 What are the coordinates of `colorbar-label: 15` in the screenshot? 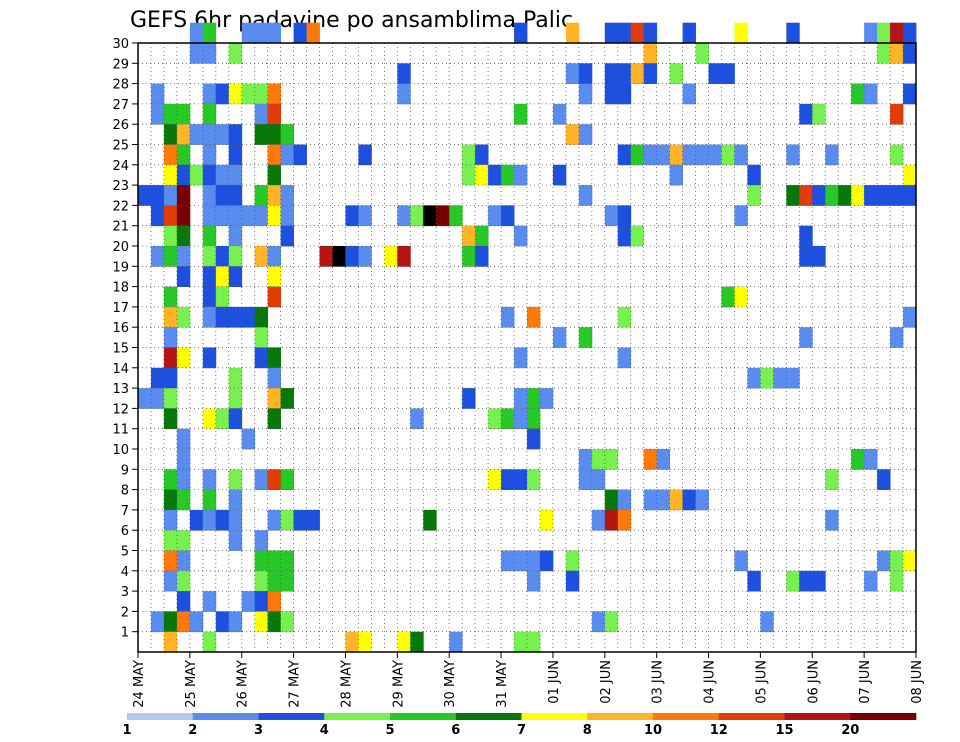 It's located at (784, 730).